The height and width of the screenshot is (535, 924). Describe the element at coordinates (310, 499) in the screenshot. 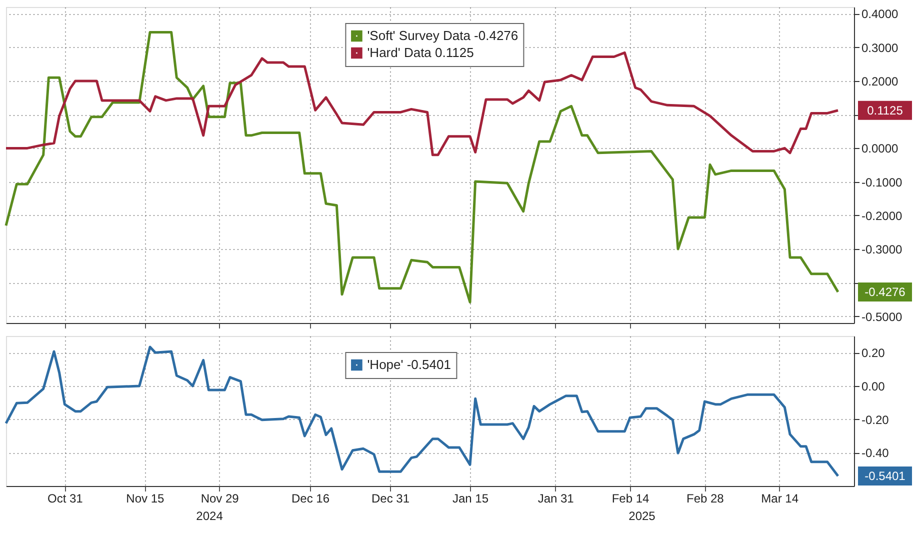

I see `x-tick-label: Dec 16` at that location.